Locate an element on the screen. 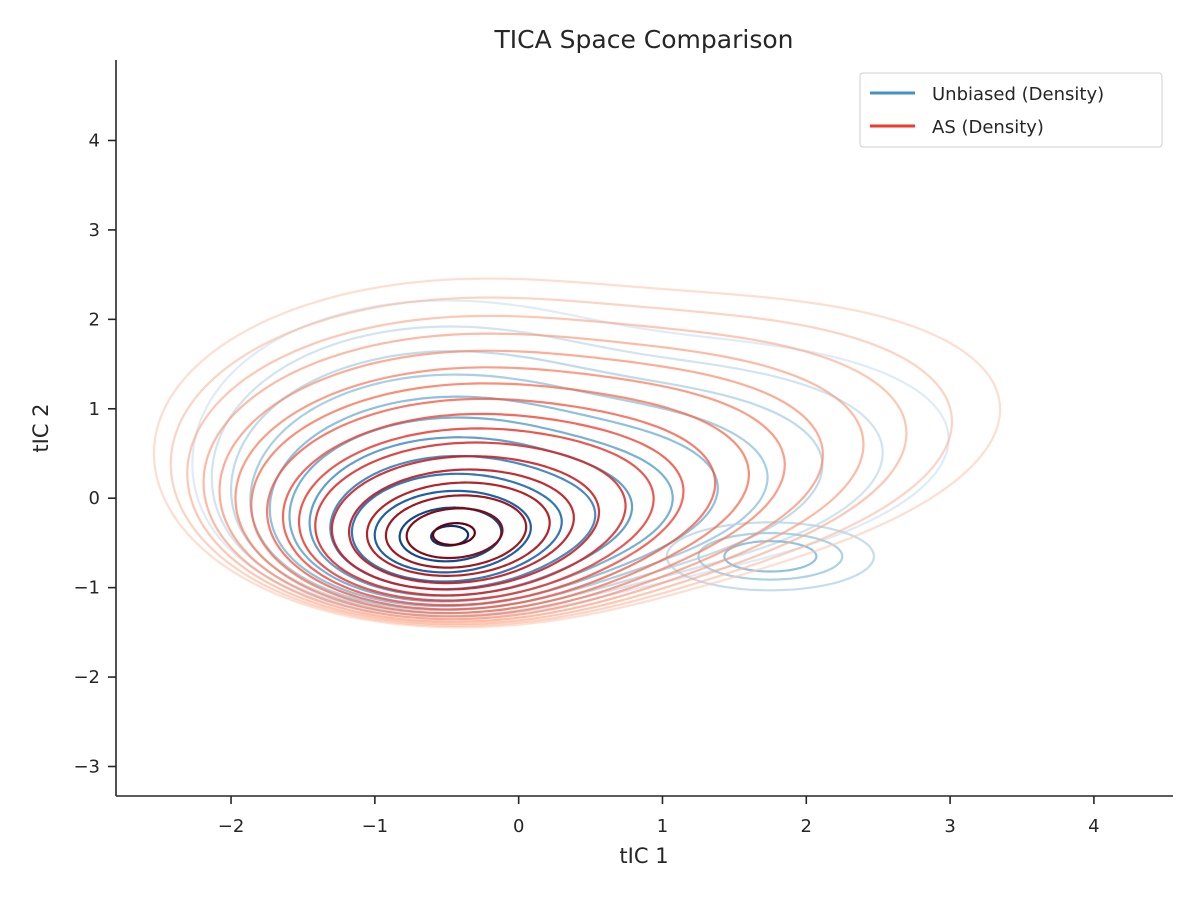 This screenshot has height=901, width=1200. unbiased-secondary-contour is located at coordinates (770, 556).